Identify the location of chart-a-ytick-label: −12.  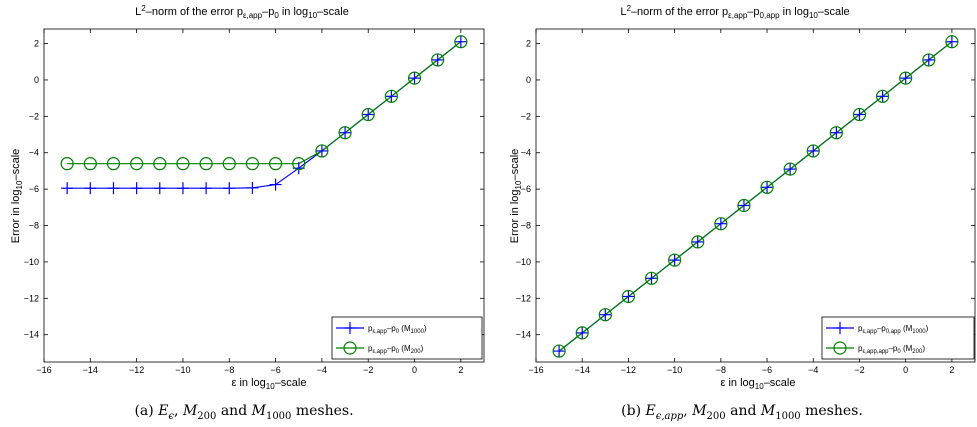
(31, 298).